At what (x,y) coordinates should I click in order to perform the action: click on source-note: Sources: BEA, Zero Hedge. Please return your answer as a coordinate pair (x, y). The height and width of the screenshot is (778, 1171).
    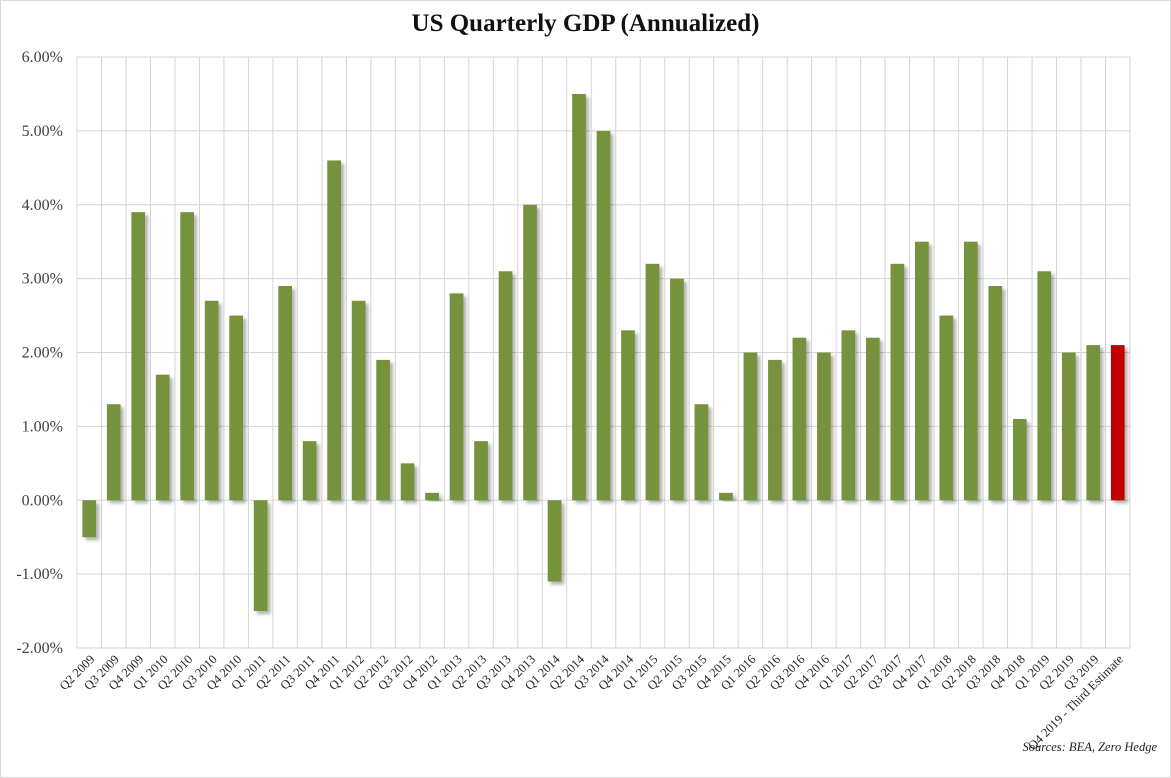
    Looking at the image, I should click on (1089, 747).